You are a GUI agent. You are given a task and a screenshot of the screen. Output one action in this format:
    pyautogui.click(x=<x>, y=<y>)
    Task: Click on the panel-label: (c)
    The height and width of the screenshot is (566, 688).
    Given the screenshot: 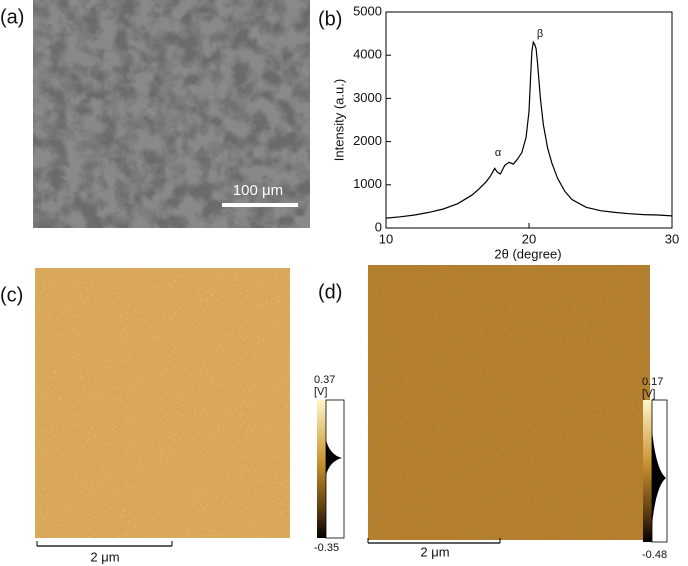 What is the action you would take?
    pyautogui.click(x=11, y=295)
    